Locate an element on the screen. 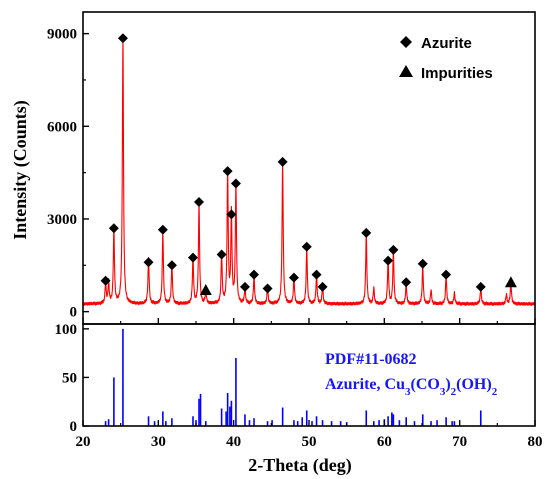  legend-impurities-label: Impurities is located at coordinates (457, 73).